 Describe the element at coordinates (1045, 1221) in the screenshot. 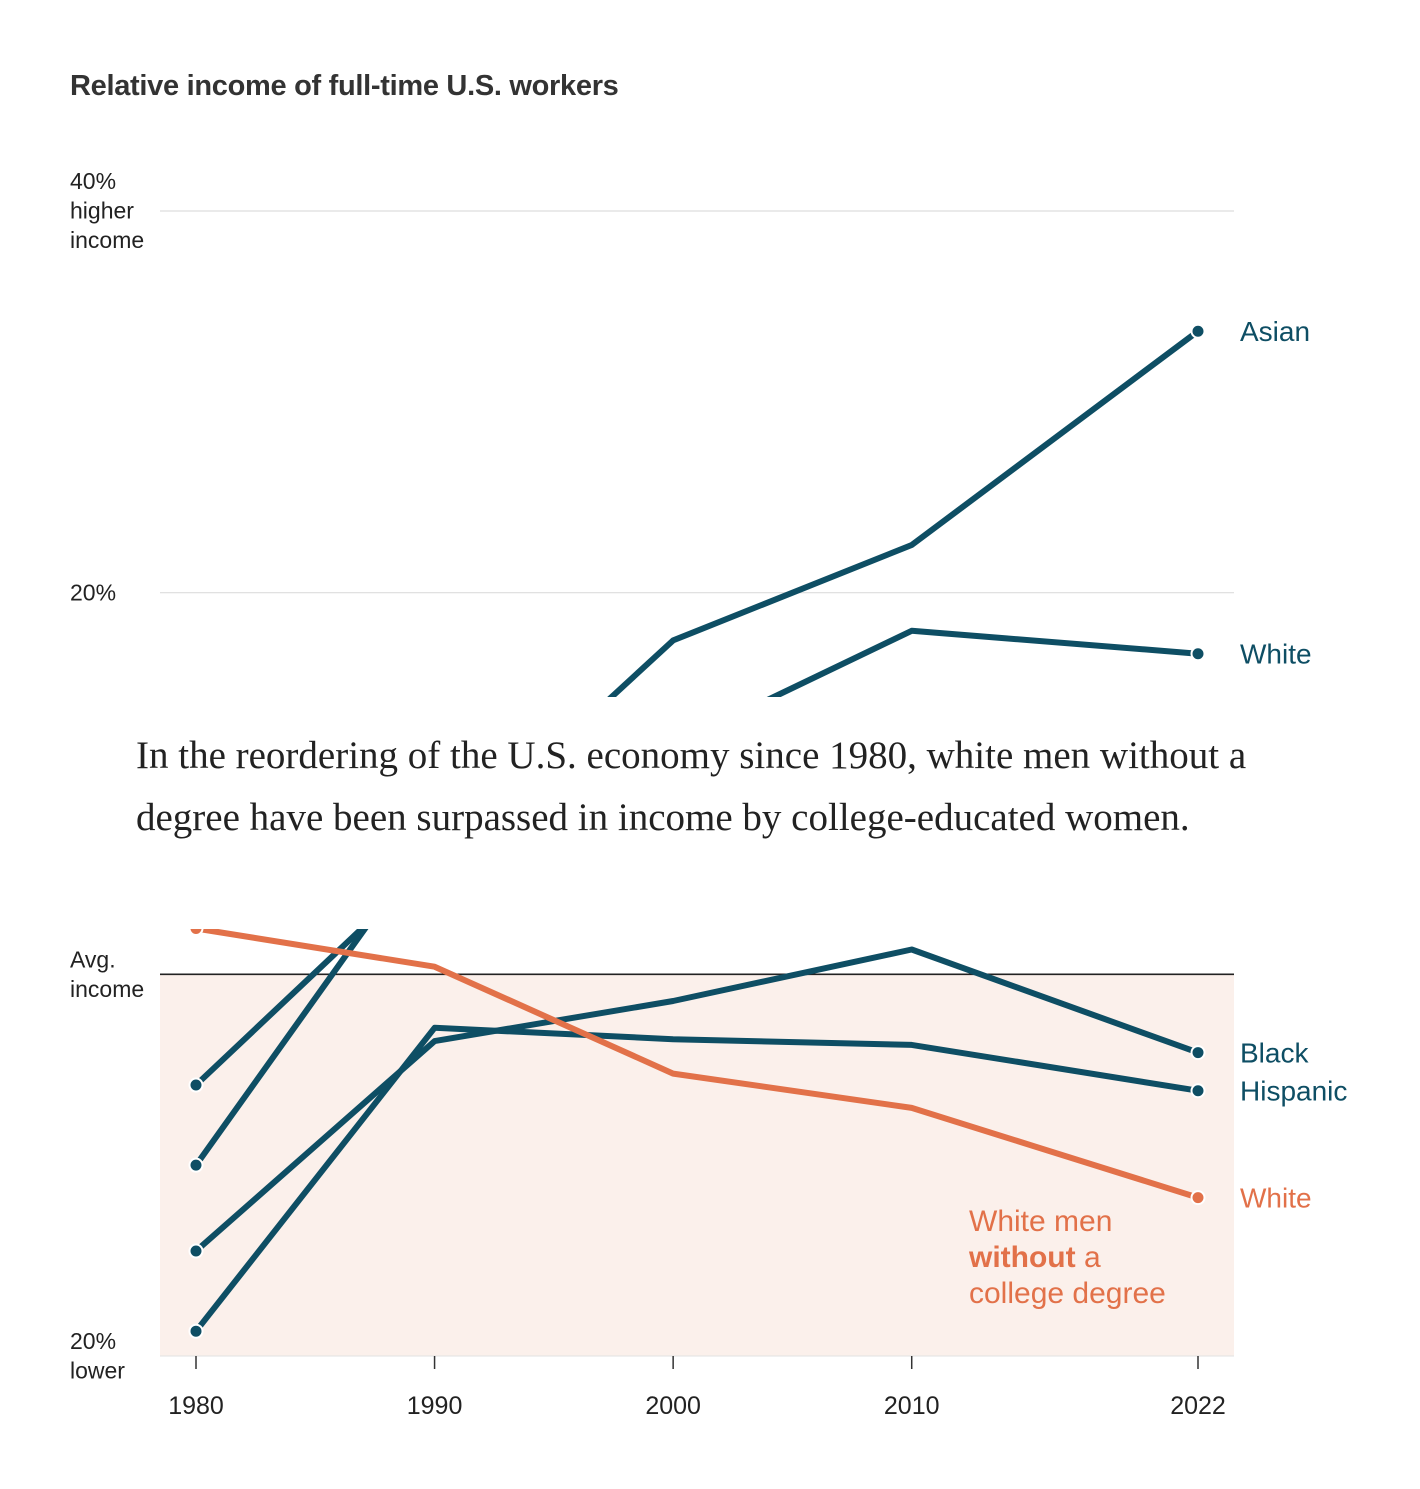

I see `annotation-line-1: White men` at that location.